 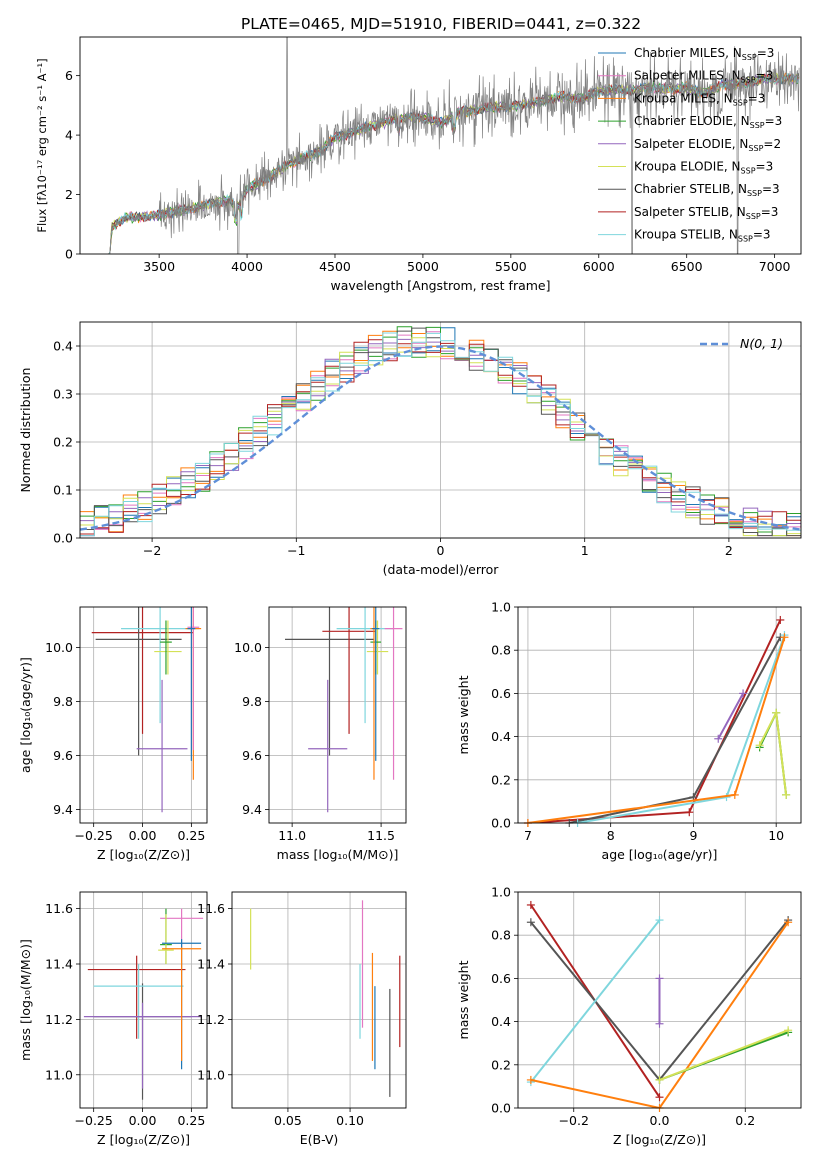 What do you see at coordinates (441, 569) in the screenshot?
I see `x-axis-label: (data-model)/error` at bounding box center [441, 569].